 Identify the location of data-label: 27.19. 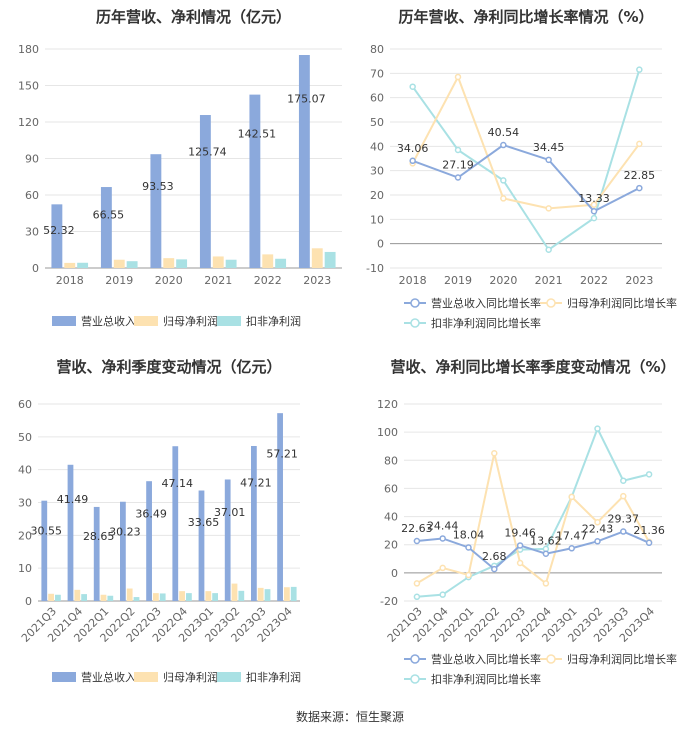
(458, 165).